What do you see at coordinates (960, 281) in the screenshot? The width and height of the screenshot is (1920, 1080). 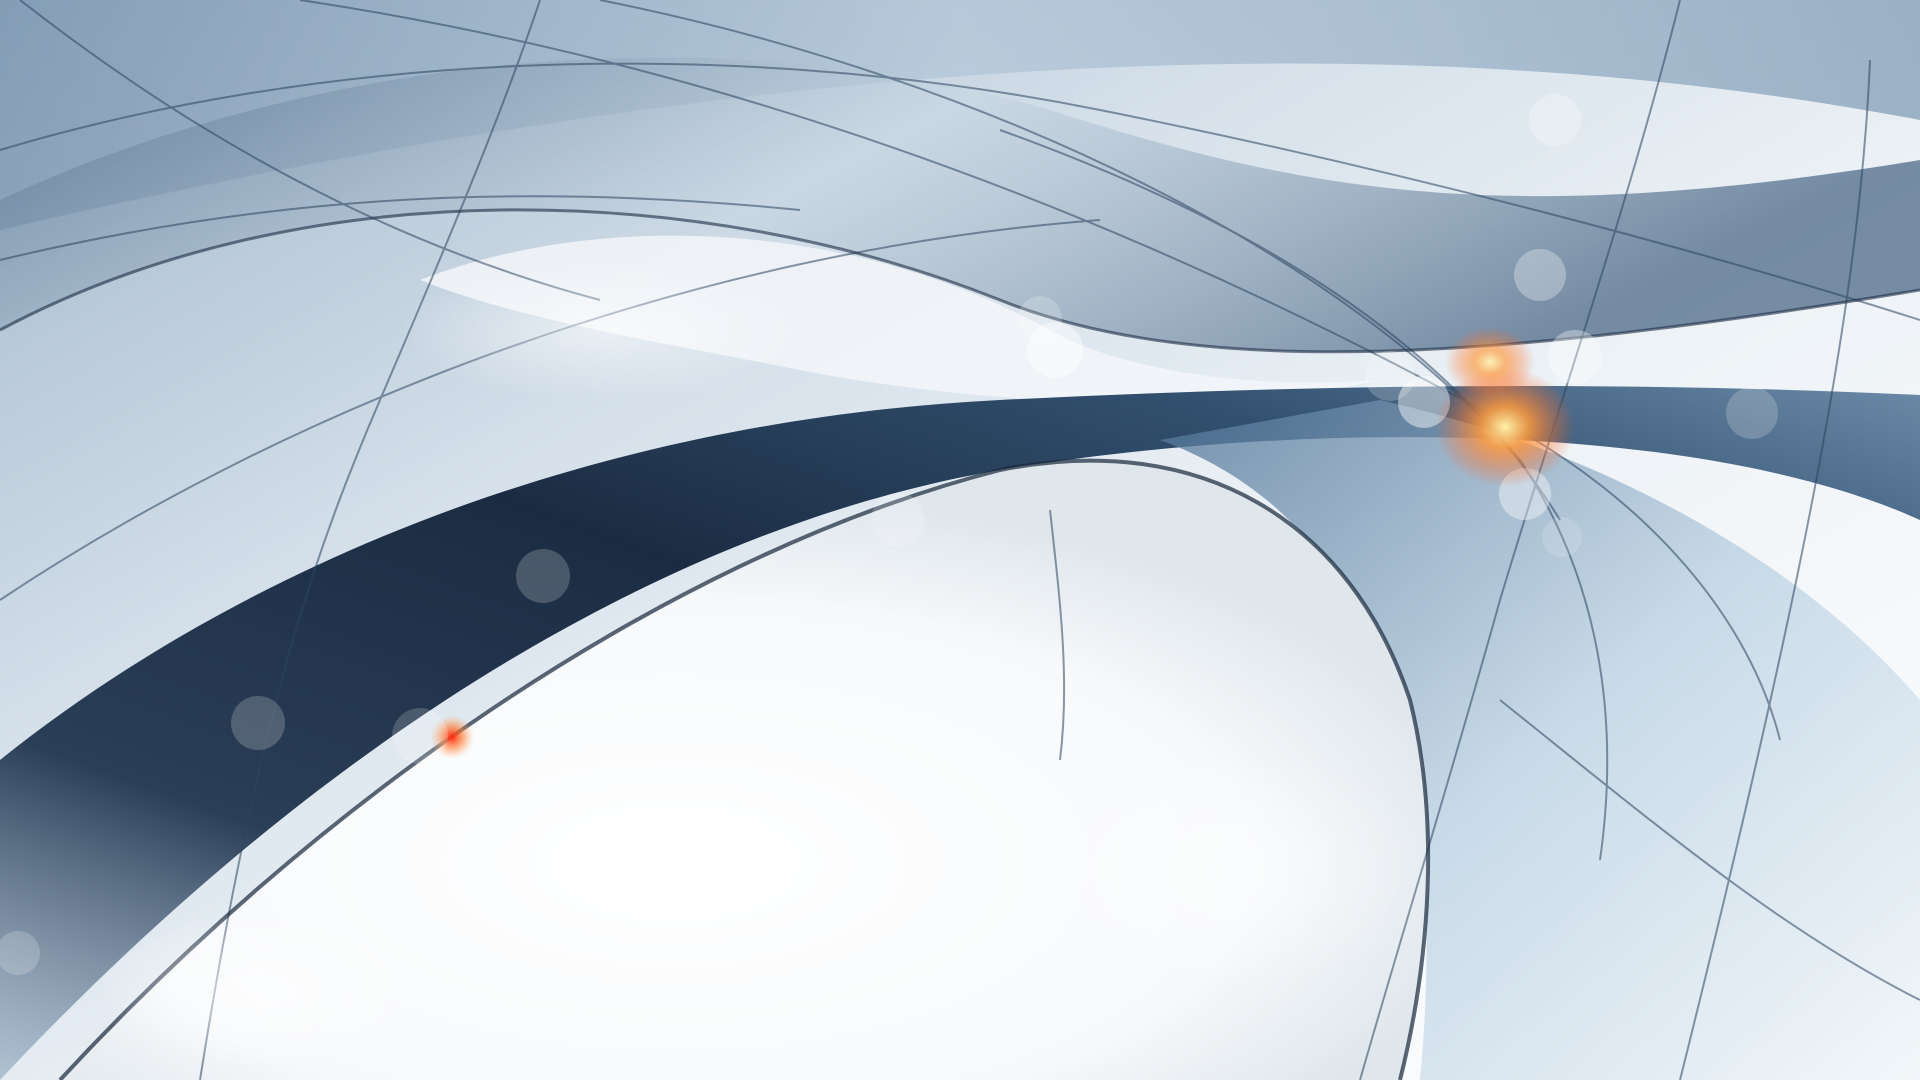 I see `band-edge` at bounding box center [960, 281].